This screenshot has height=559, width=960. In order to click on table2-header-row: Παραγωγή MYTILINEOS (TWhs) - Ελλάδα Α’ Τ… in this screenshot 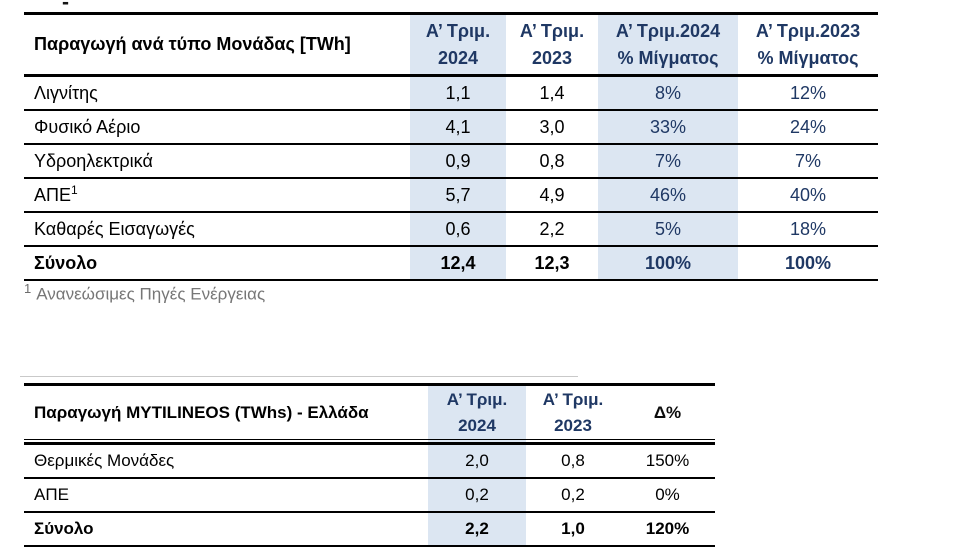, I will do `click(369, 412)`.